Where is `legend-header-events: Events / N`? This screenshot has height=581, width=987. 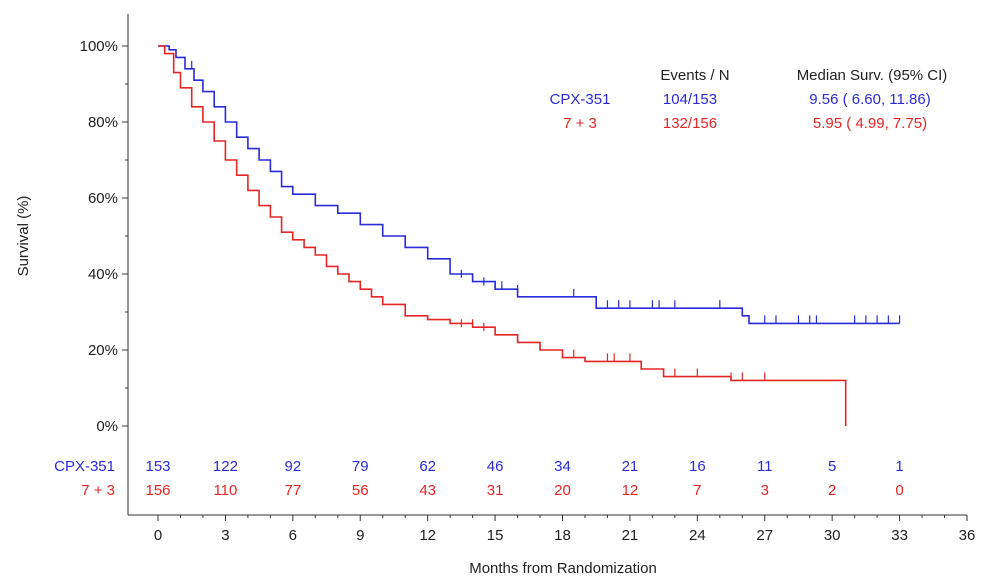
legend-header-events: Events / N is located at coordinates (694, 75).